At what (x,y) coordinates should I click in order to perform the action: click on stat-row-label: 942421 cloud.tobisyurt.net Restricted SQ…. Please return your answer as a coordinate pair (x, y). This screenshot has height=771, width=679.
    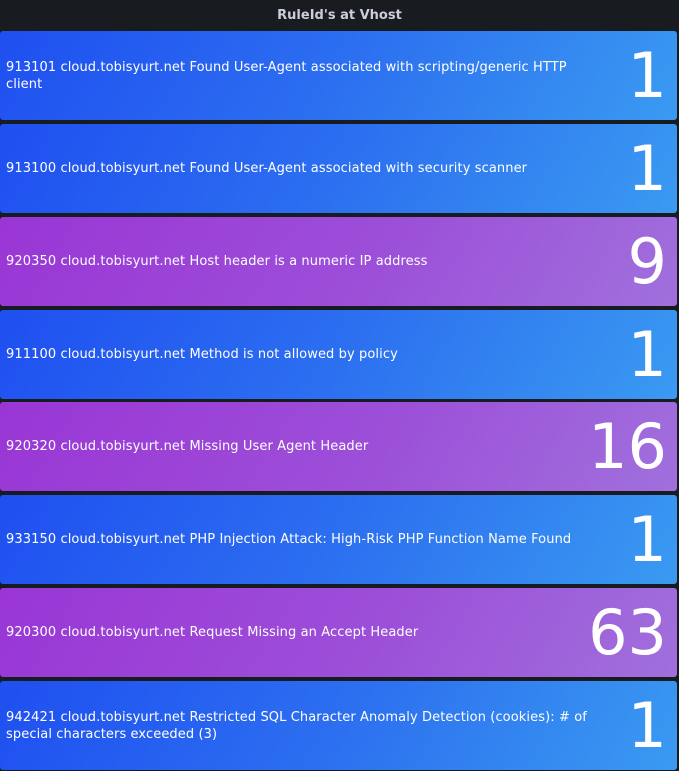
    Looking at the image, I should click on (296, 725).